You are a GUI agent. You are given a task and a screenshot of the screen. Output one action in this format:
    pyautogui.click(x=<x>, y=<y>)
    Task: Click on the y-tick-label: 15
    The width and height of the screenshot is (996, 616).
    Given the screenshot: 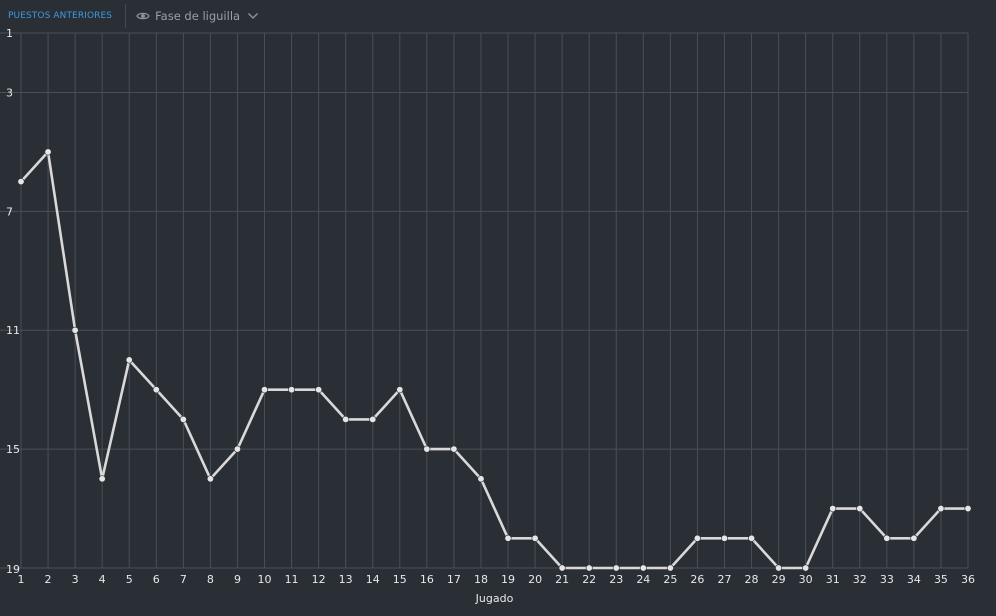 What is the action you would take?
    pyautogui.click(x=13, y=449)
    